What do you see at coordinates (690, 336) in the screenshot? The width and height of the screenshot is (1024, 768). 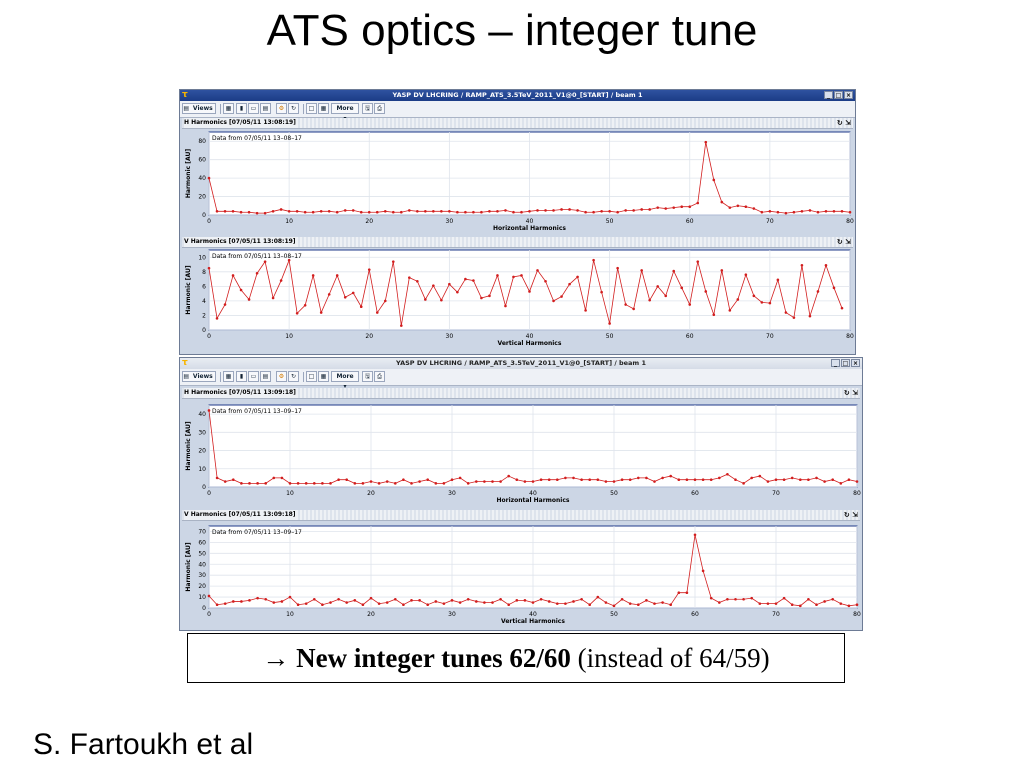 I see `x-tick-label: 60` at bounding box center [690, 336].